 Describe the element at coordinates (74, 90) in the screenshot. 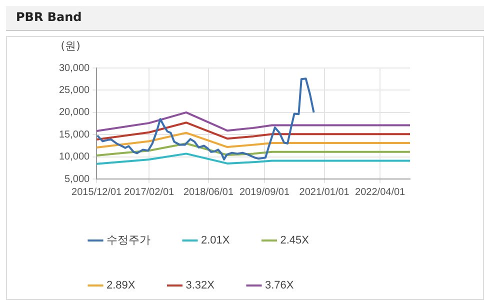

I see `y-tick-label: 25,000` at that location.